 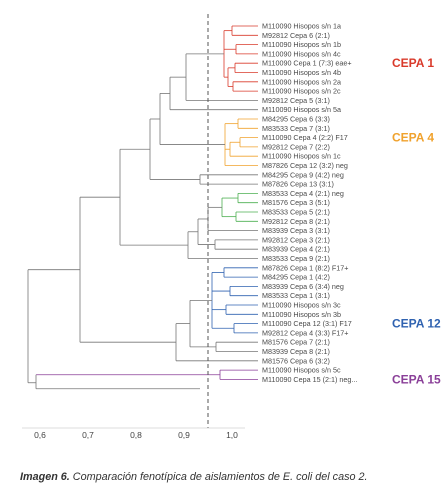 I want to click on leaf-label: M83533 Cepa 4 (2:1) neg, so click(x=303, y=193).